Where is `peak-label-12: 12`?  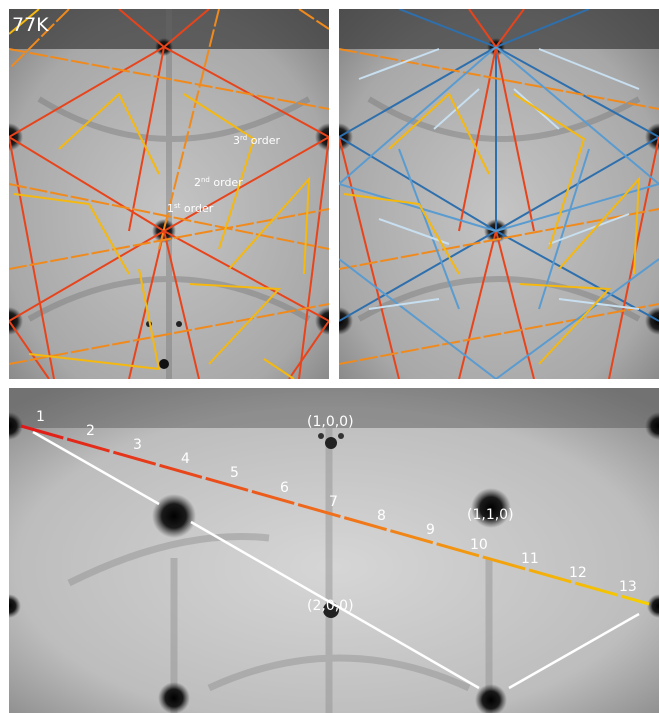 peak-label-12: 12 is located at coordinates (578, 573).